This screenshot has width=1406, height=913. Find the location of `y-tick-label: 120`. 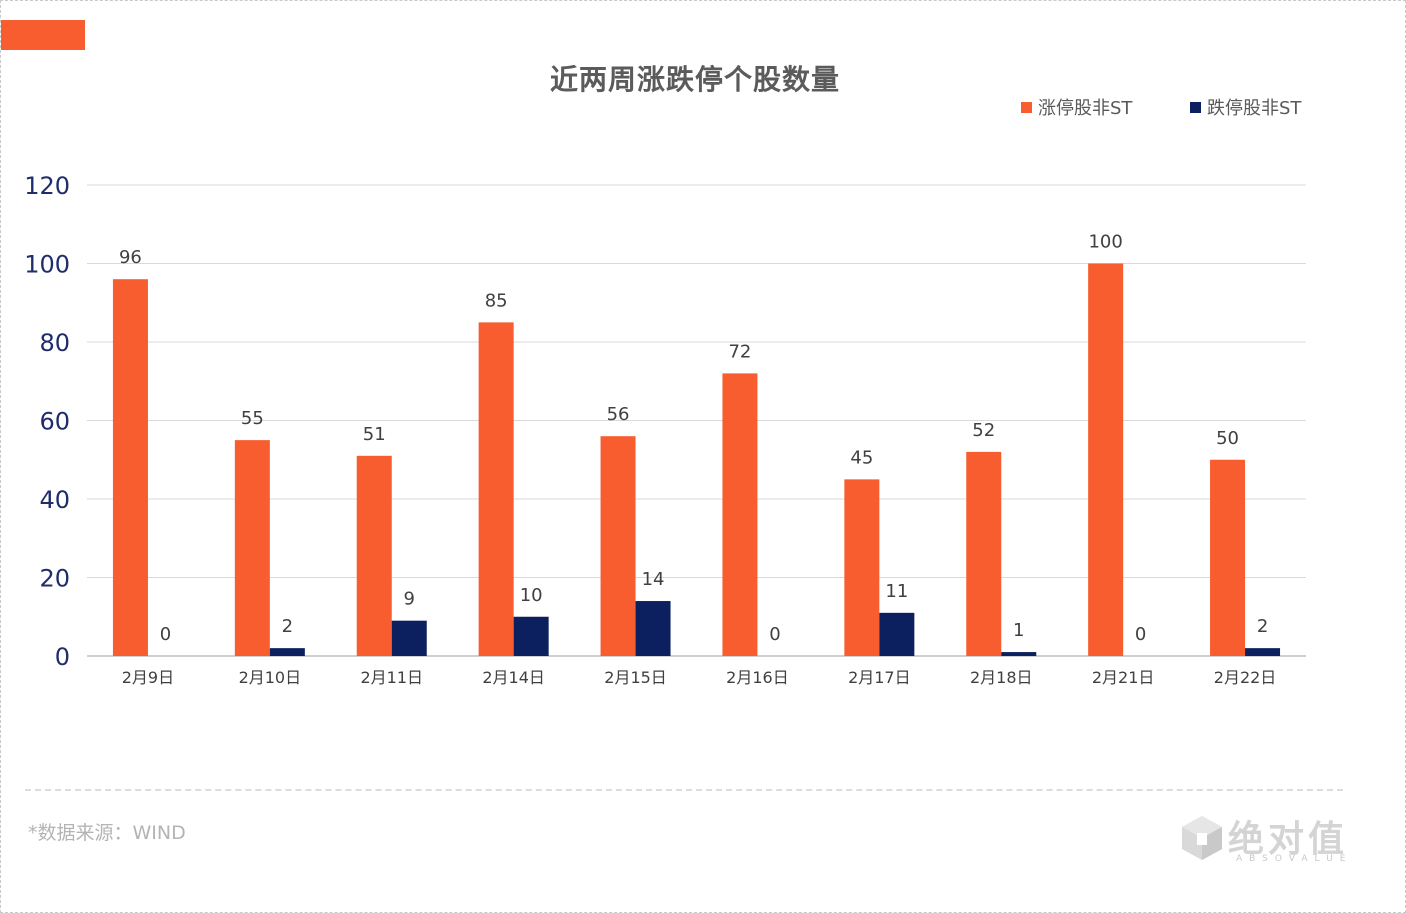

y-tick-label: 120 is located at coordinates (47, 186).